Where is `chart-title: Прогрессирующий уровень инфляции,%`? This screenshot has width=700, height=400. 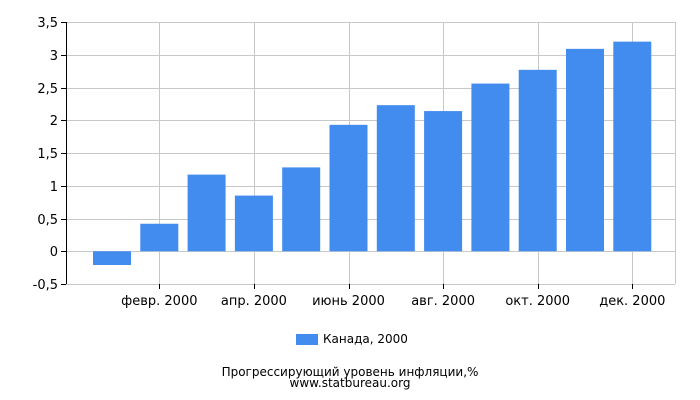 chart-title: Прогрессирующий уровень инфляции,% is located at coordinates (350, 372).